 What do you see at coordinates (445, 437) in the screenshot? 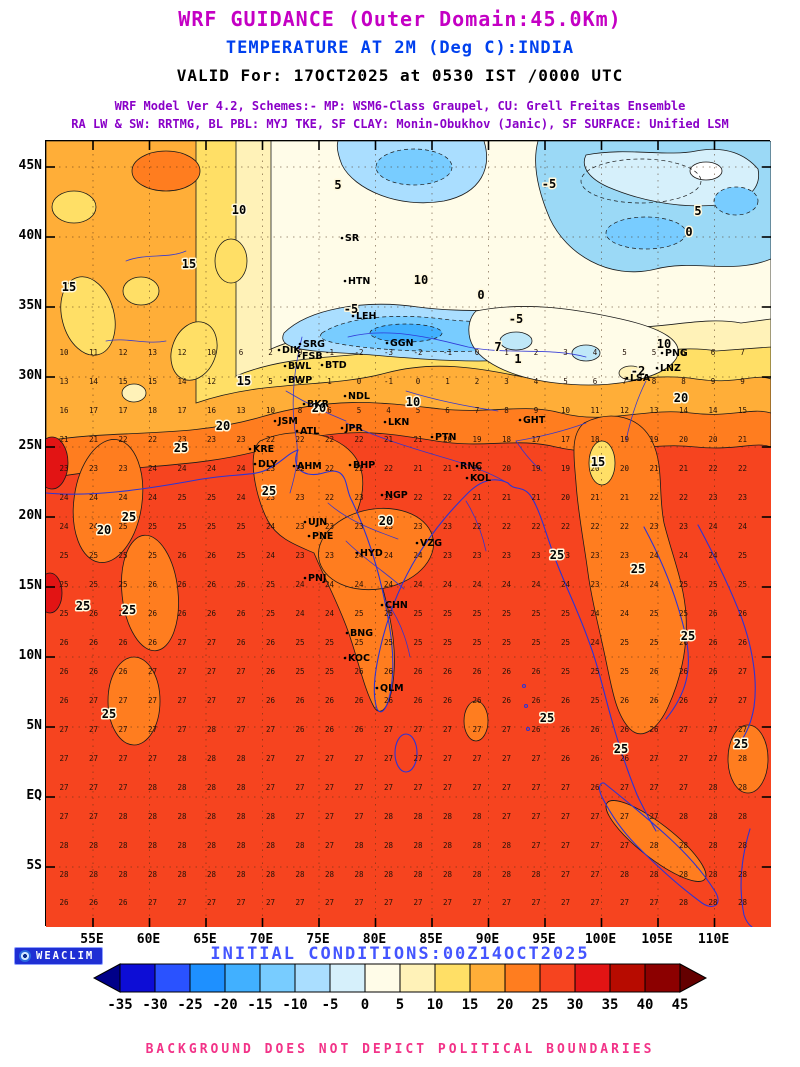
I see `city-label: PTN` at bounding box center [445, 437].